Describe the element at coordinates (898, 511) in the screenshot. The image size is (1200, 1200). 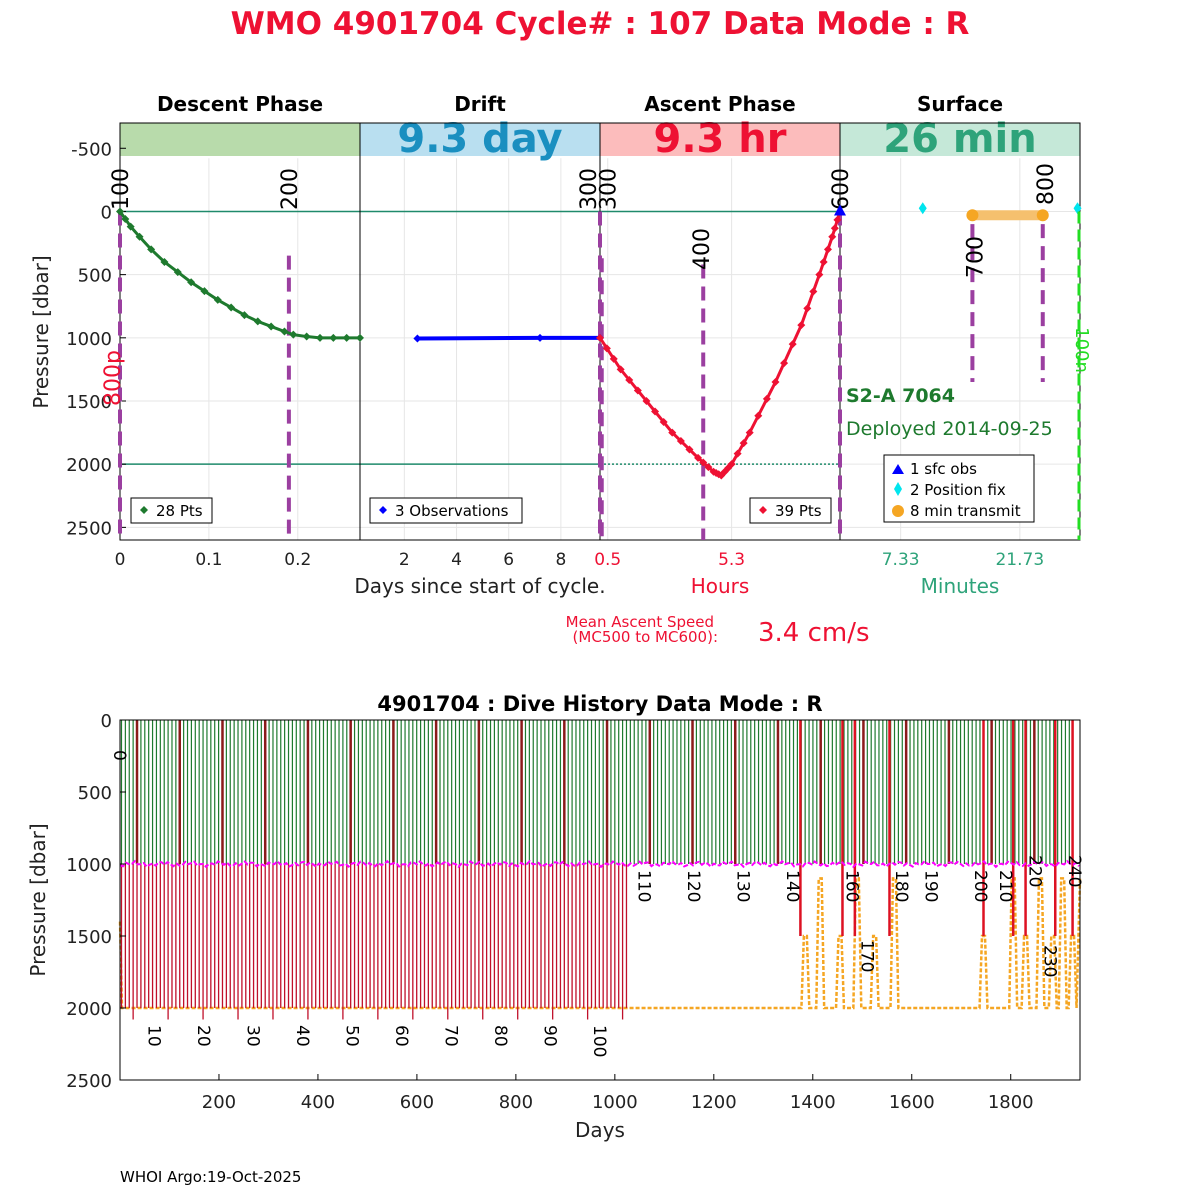
I see `legend-transmit-marker` at that location.